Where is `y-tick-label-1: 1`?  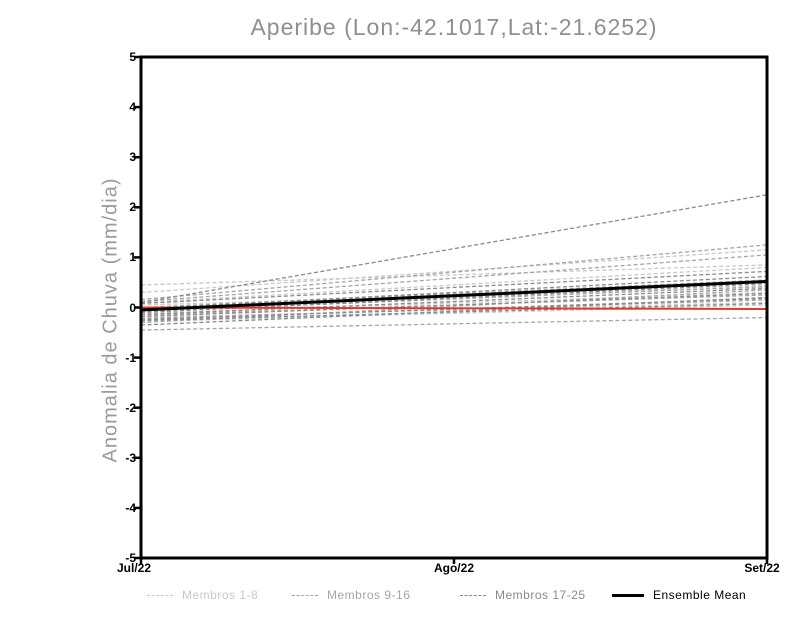 y-tick-label-1: 1 is located at coordinates (132, 257).